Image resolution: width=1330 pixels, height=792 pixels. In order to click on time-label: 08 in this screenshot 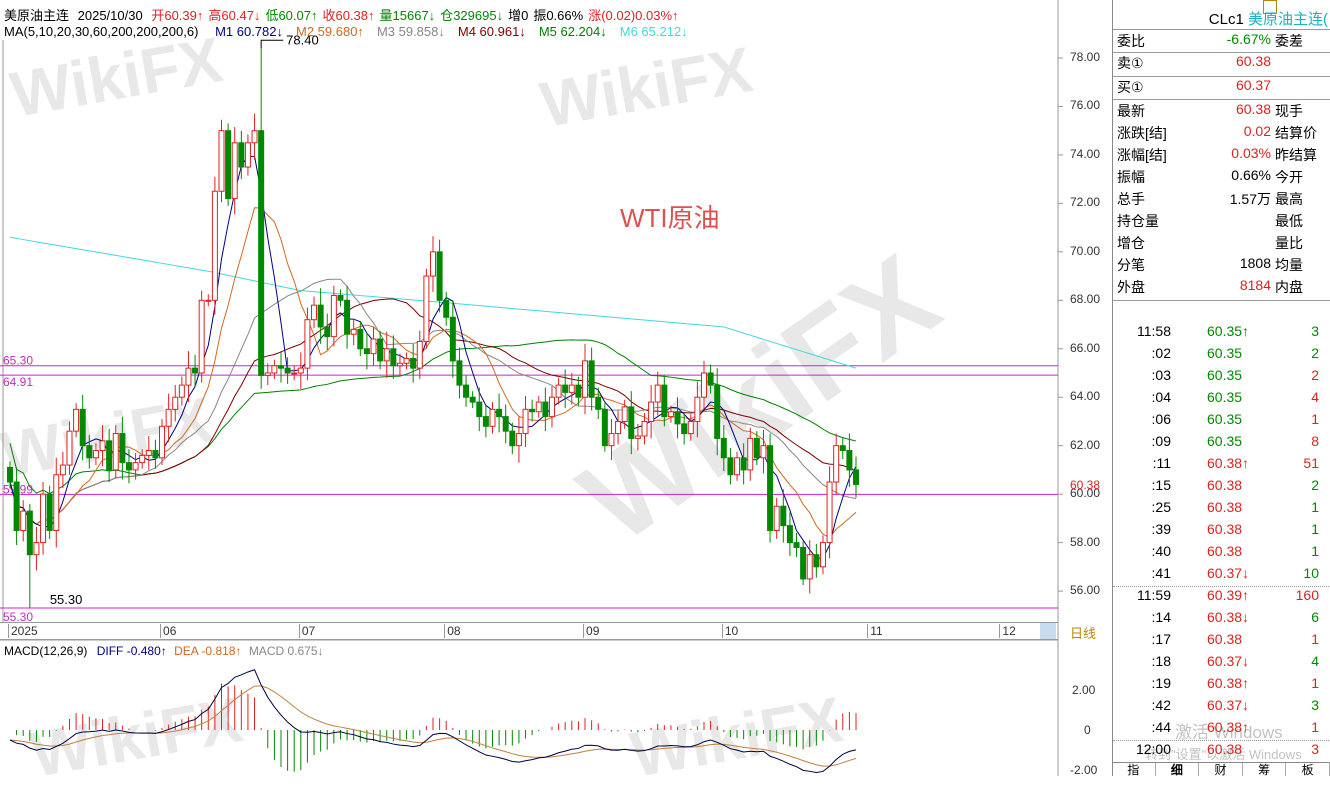, I will do `click(452, 631)`.